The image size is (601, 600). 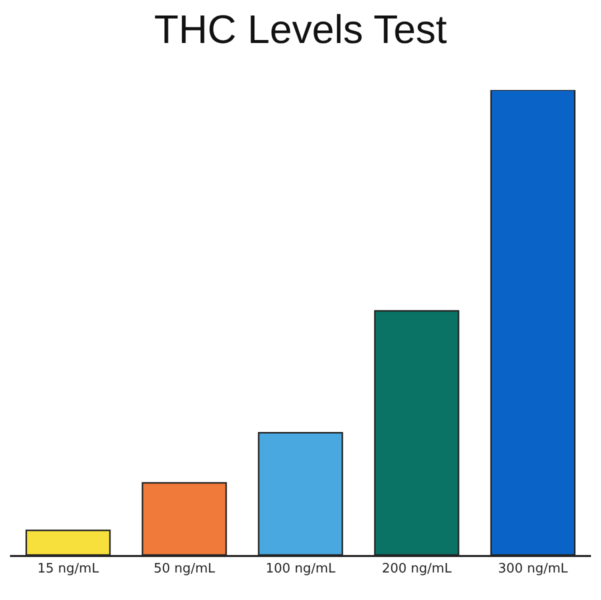 What do you see at coordinates (301, 568) in the screenshot?
I see `x-tick-label: 100 ng/mL` at bounding box center [301, 568].